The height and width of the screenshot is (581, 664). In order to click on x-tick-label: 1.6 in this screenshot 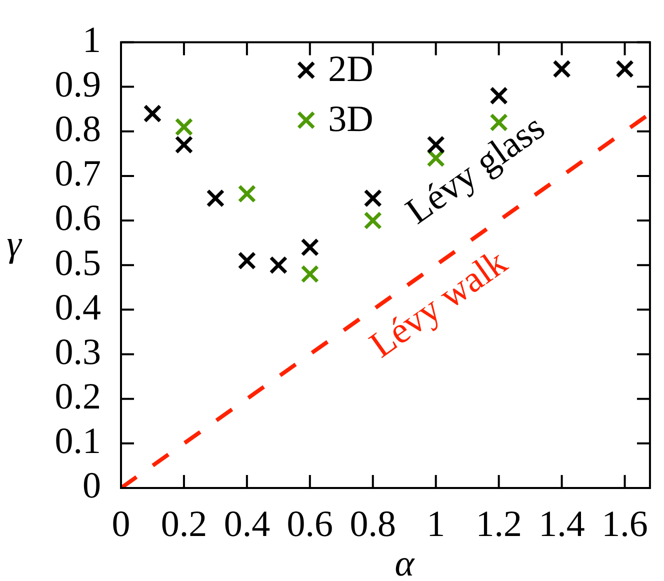, I will do `click(625, 524)`.